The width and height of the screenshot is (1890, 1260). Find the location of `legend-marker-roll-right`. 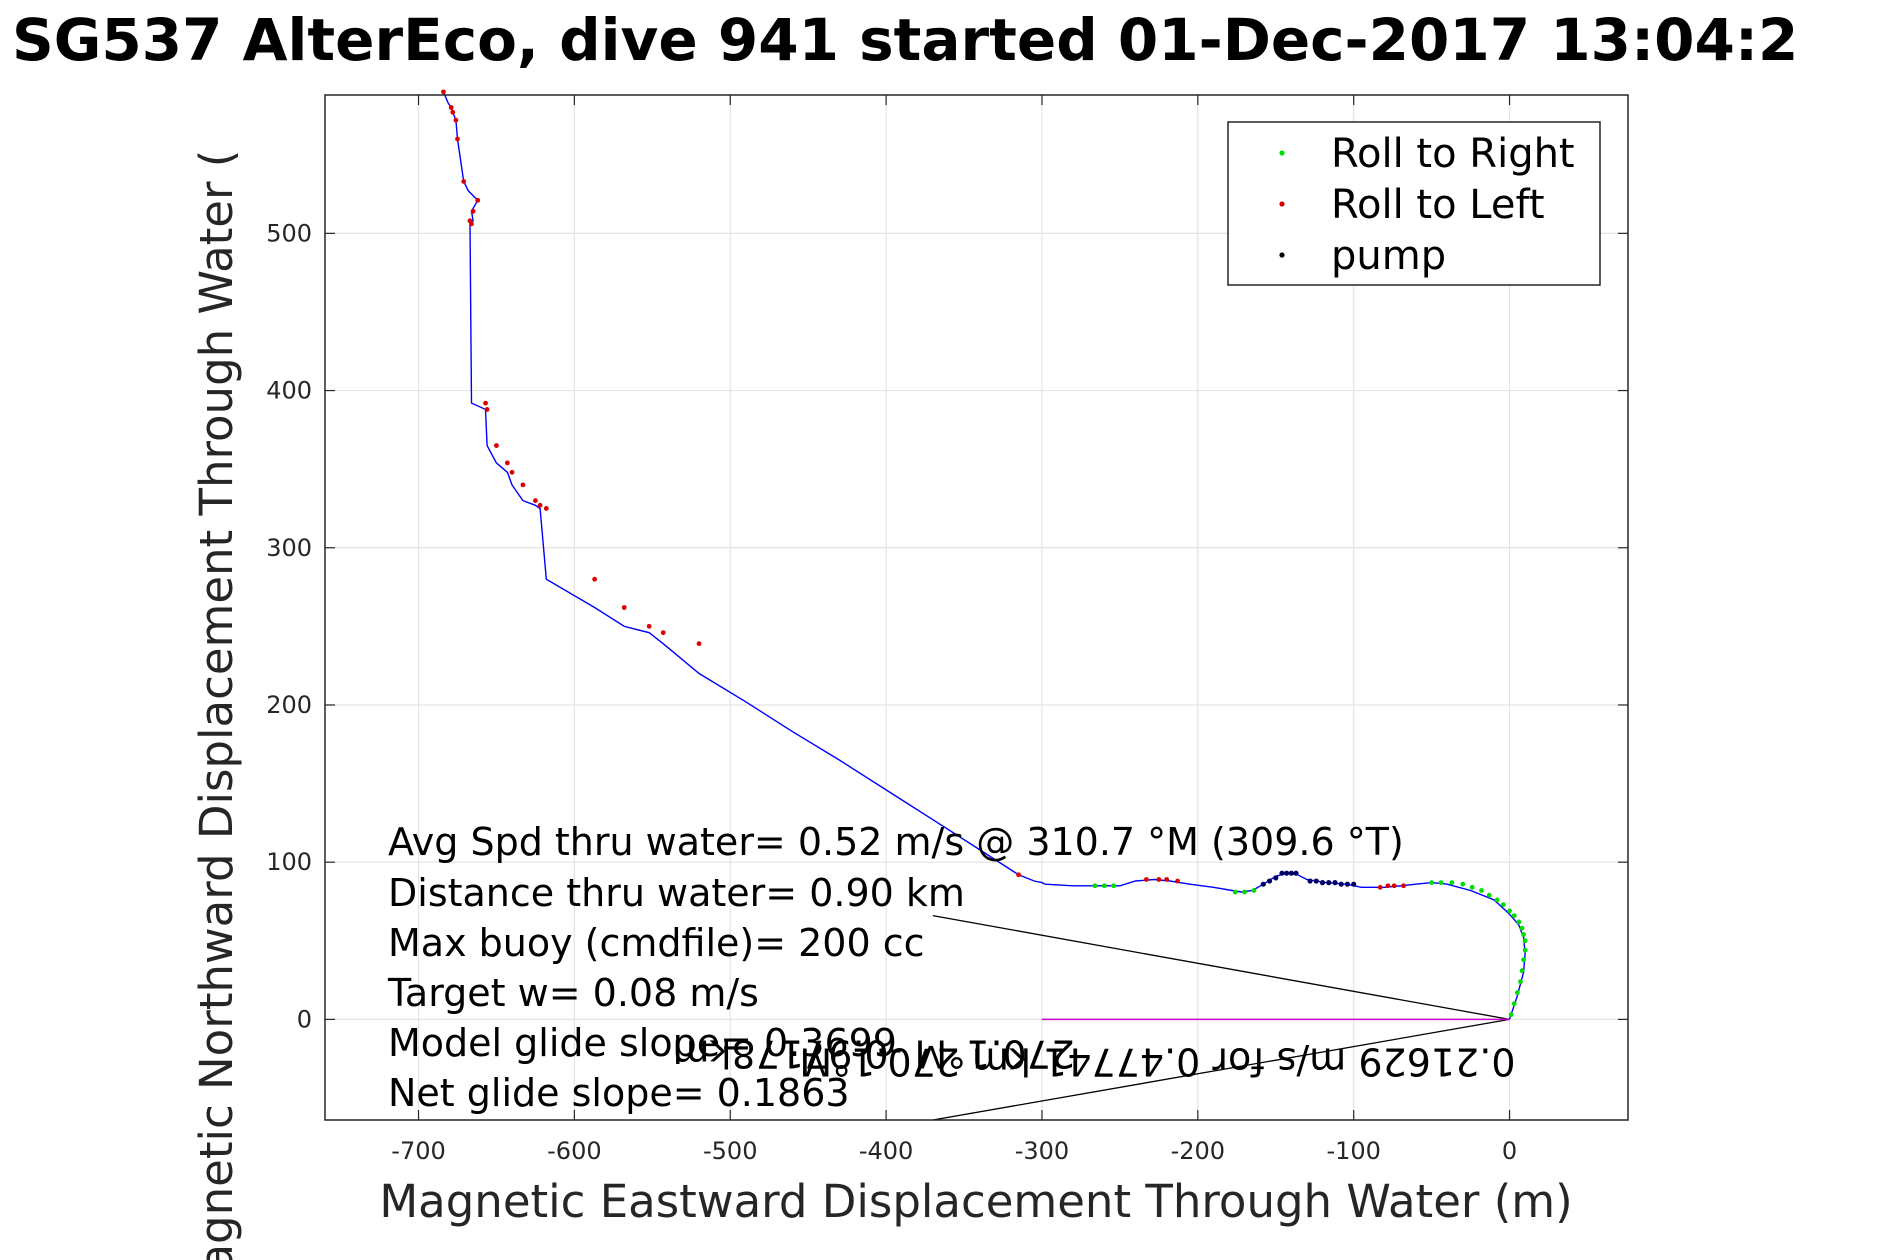

legend-marker-roll-right is located at coordinates (1282, 153).